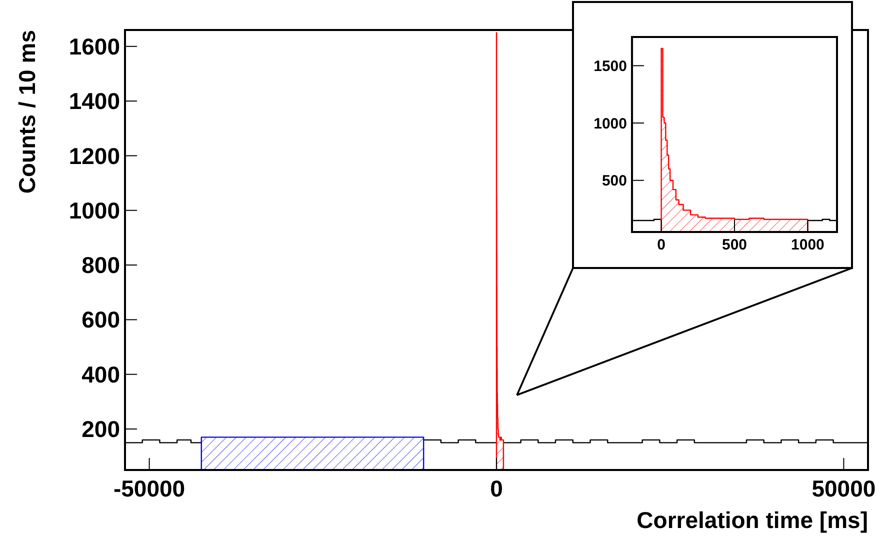  Describe the element at coordinates (844, 488) in the screenshot. I see `x-tick-label: 50000` at that location.